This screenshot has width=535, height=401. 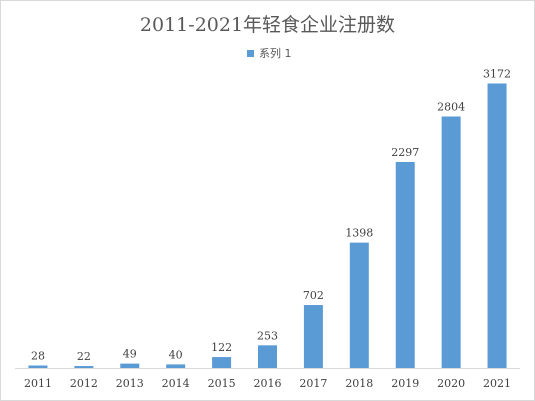 What do you see at coordinates (267, 356) in the screenshot?
I see `bar-2016` at bounding box center [267, 356].